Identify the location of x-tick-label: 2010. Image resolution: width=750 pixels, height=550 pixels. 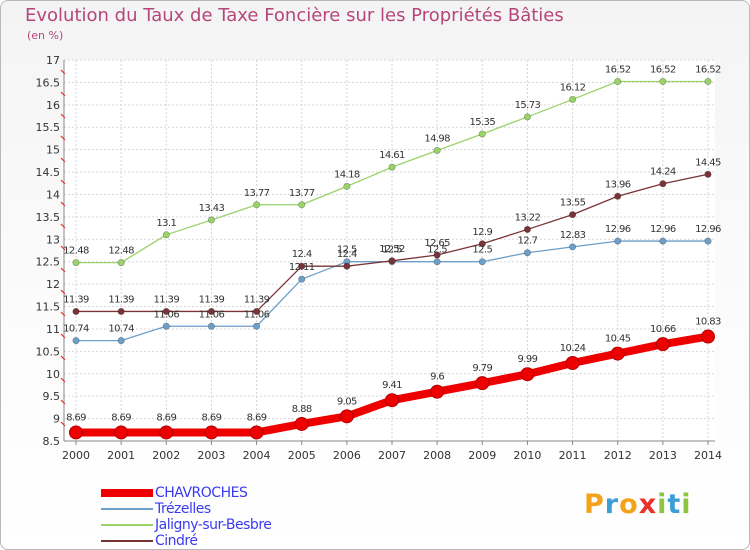
(527, 455).